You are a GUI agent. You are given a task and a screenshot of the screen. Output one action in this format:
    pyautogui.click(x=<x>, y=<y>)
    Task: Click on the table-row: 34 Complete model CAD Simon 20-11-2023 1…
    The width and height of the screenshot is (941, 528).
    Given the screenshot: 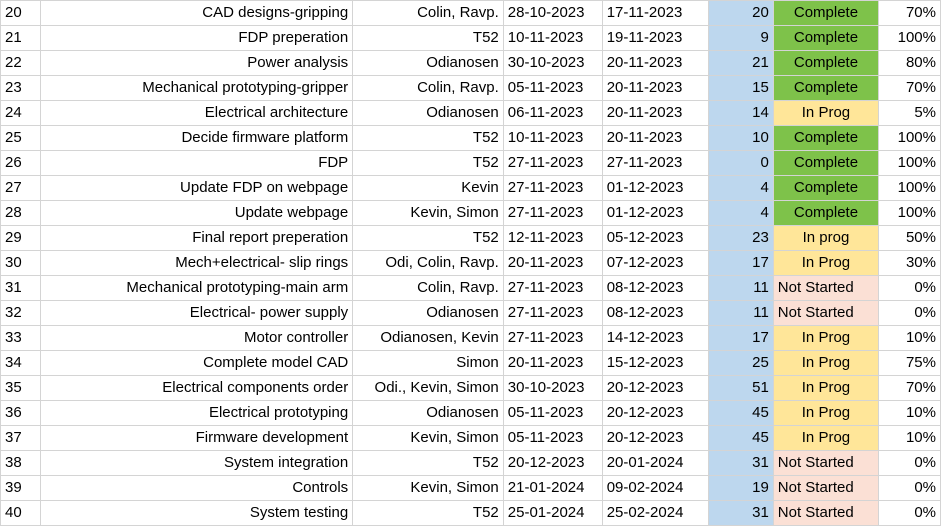 What is the action you would take?
    pyautogui.click(x=470, y=363)
    